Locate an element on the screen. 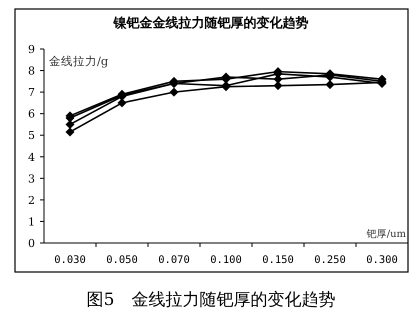 The width and height of the screenshot is (419, 323). x-tick-label: 0.070 is located at coordinates (174, 260).